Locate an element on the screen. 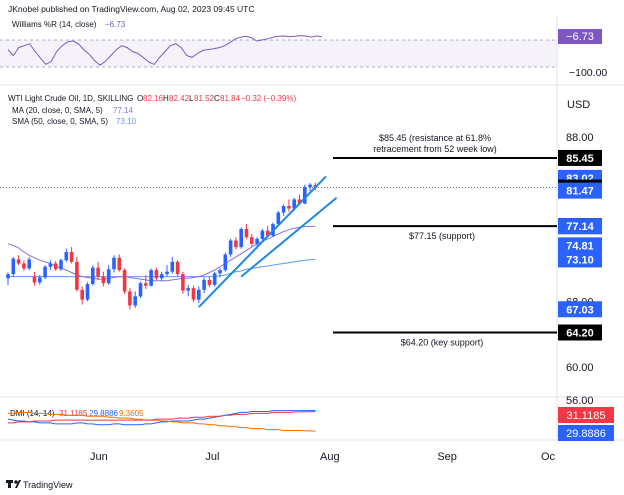 The width and height of the screenshot is (624, 495). dmi-legend-v2: 29.8886 is located at coordinates (103, 413).